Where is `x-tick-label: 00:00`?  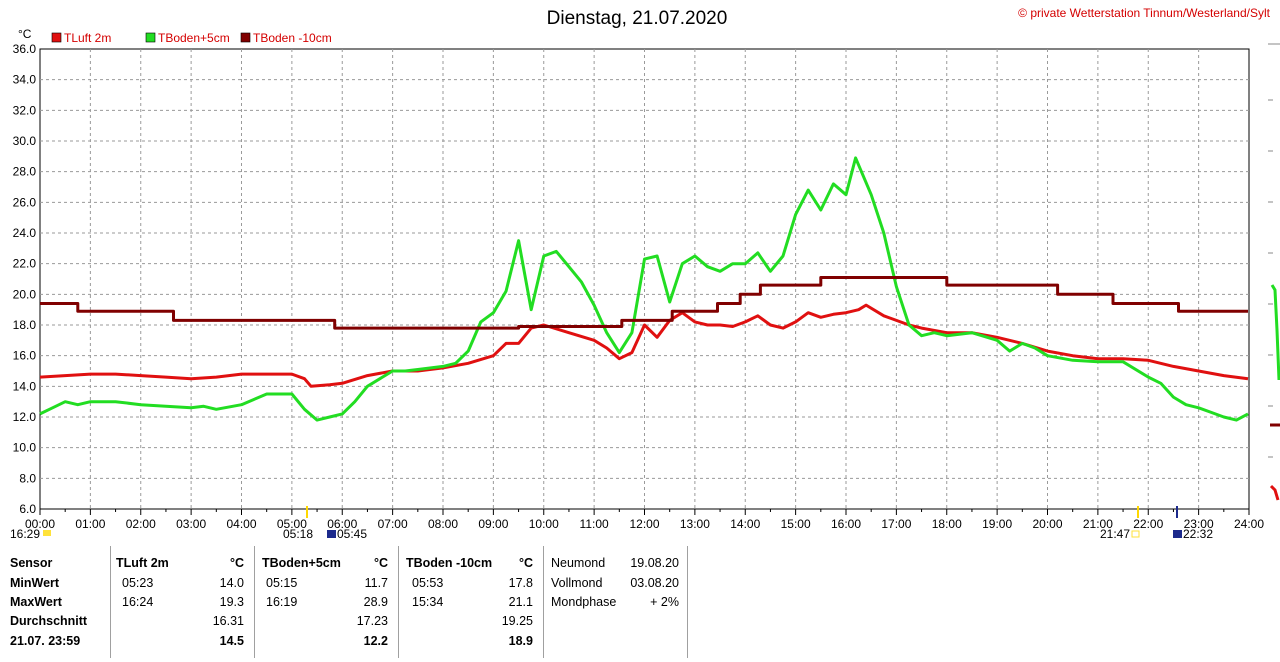
x-tick-label: 00:00 is located at coordinates (40, 524).